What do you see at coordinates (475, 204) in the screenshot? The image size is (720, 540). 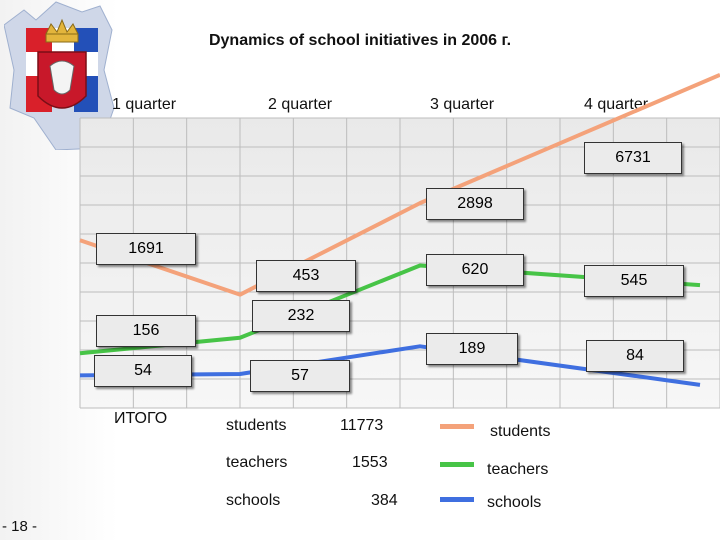 I see `data-label-students-q3: 2898` at bounding box center [475, 204].